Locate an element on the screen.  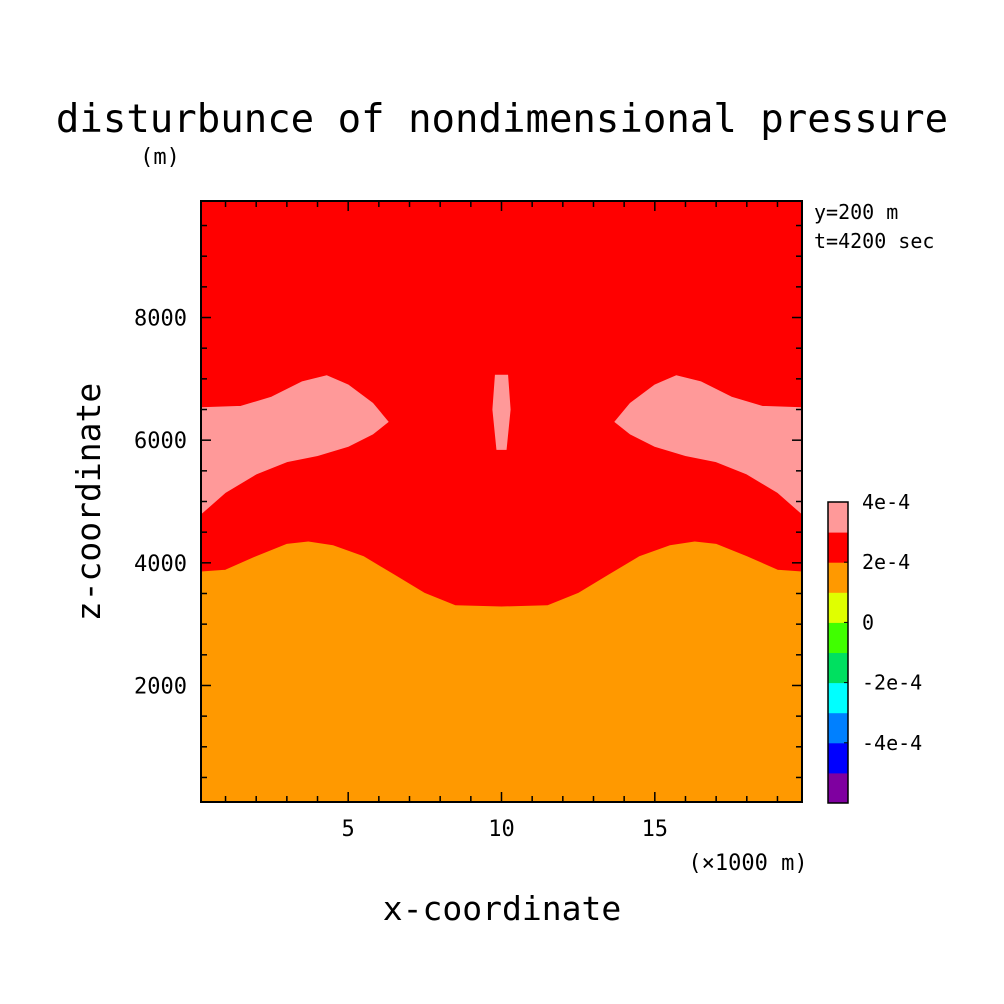
y-tick-label: 4000 is located at coordinates (160, 564).